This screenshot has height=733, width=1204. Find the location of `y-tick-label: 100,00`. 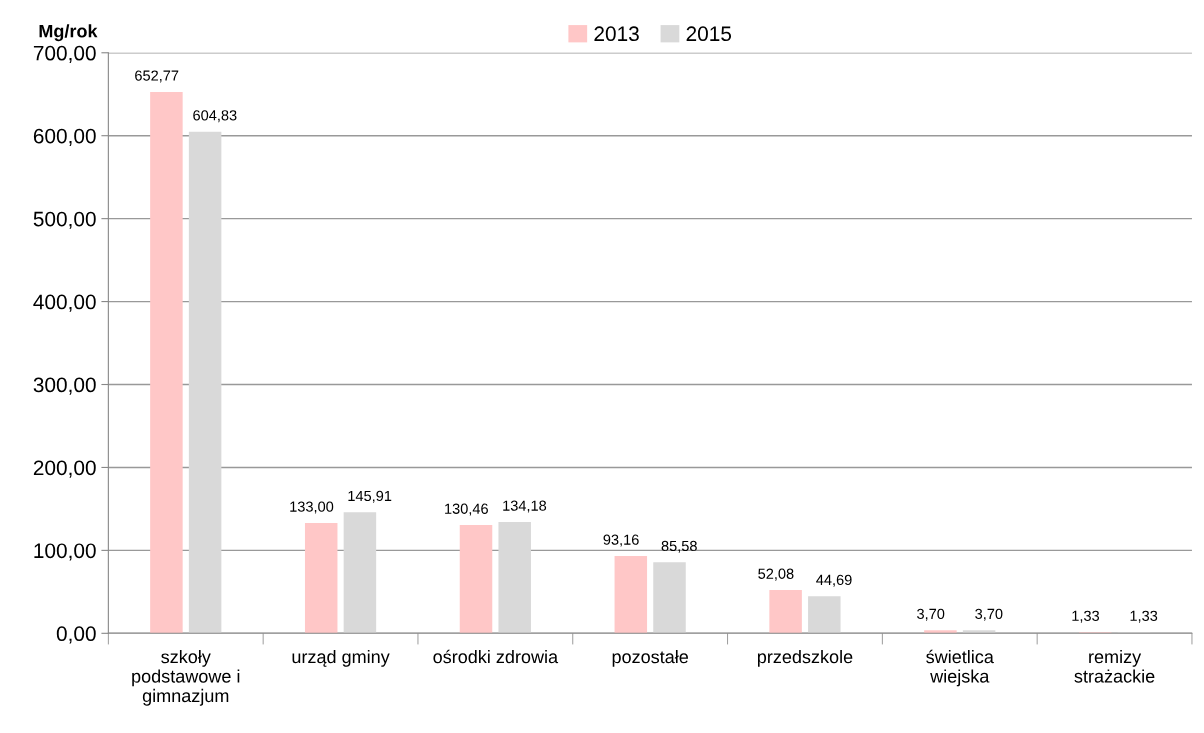

y-tick-label: 100,00 is located at coordinates (65, 552).